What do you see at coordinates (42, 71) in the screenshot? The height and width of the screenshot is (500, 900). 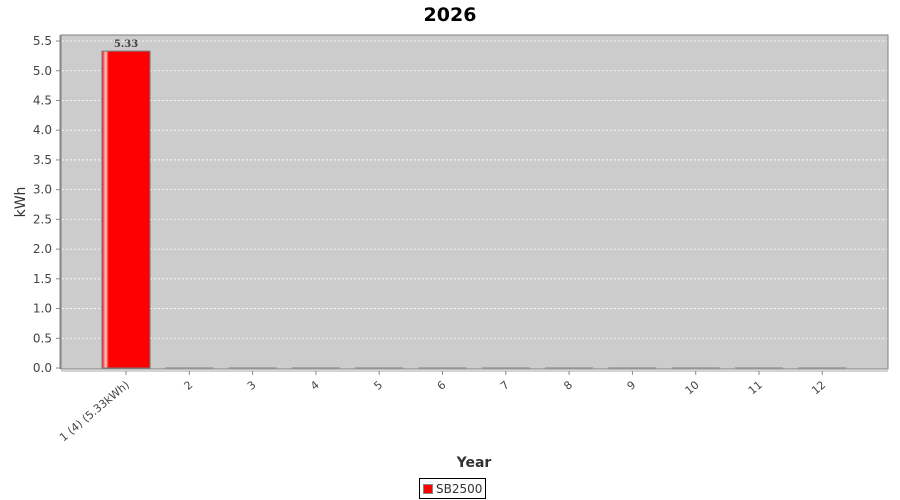 I see `y-tick-label: 5.0` at bounding box center [42, 71].